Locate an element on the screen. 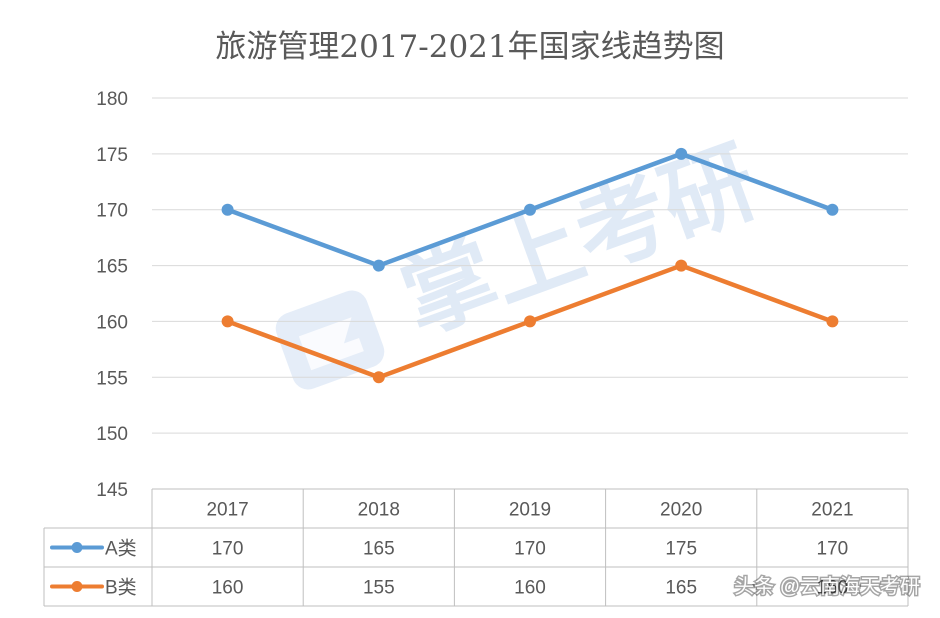 Image resolution: width=940 pixels, height=618 pixels. x-category-label: 2017 is located at coordinates (227, 510).